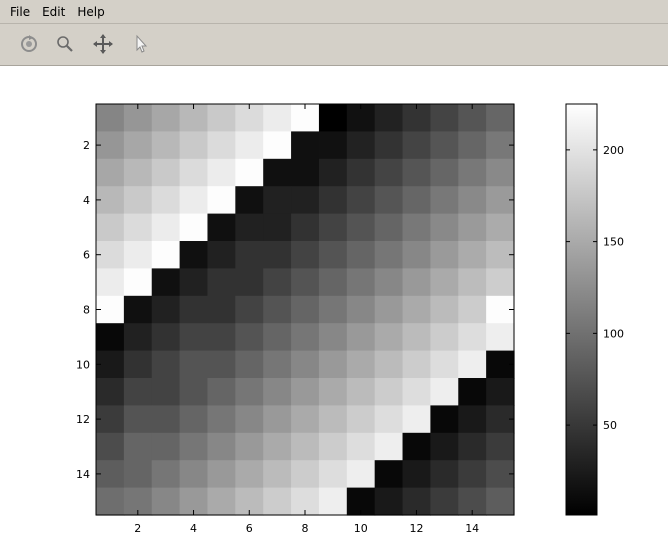 Image resolution: width=668 pixels, height=538 pixels. Describe the element at coordinates (416, 528) in the screenshot. I see `x-tick-label: 12` at that location.